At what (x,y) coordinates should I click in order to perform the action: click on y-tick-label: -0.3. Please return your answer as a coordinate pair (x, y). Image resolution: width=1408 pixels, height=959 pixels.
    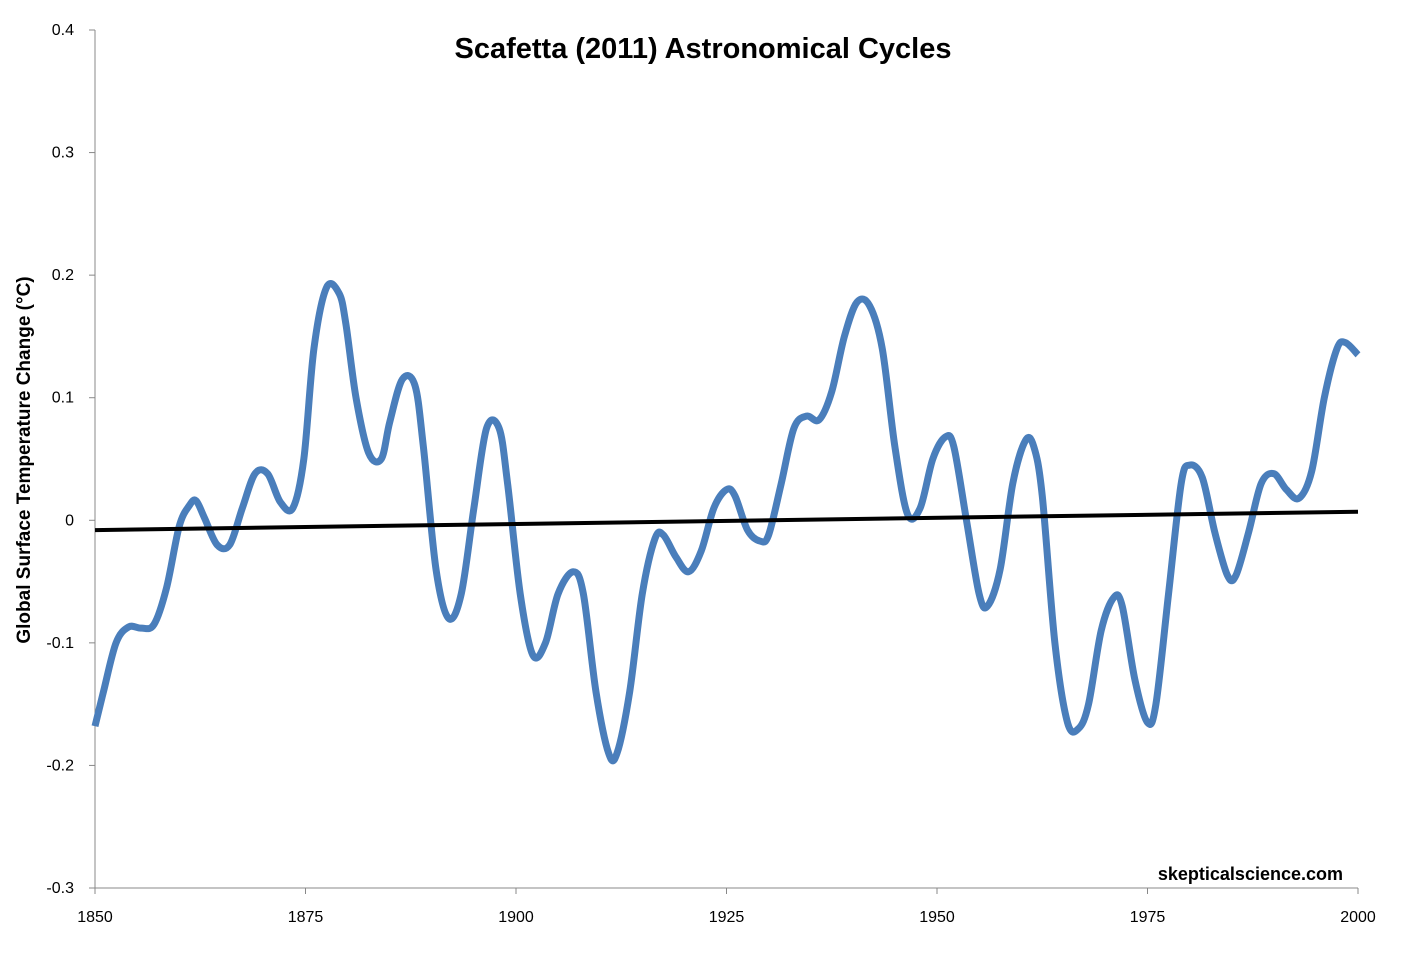
    Looking at the image, I should click on (60, 888).